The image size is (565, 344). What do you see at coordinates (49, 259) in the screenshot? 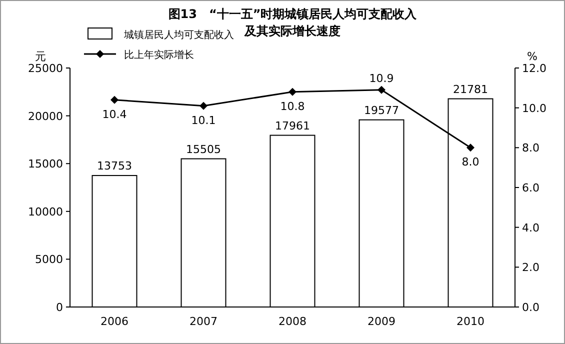
I see `y-tick-label: 5000` at bounding box center [49, 259].